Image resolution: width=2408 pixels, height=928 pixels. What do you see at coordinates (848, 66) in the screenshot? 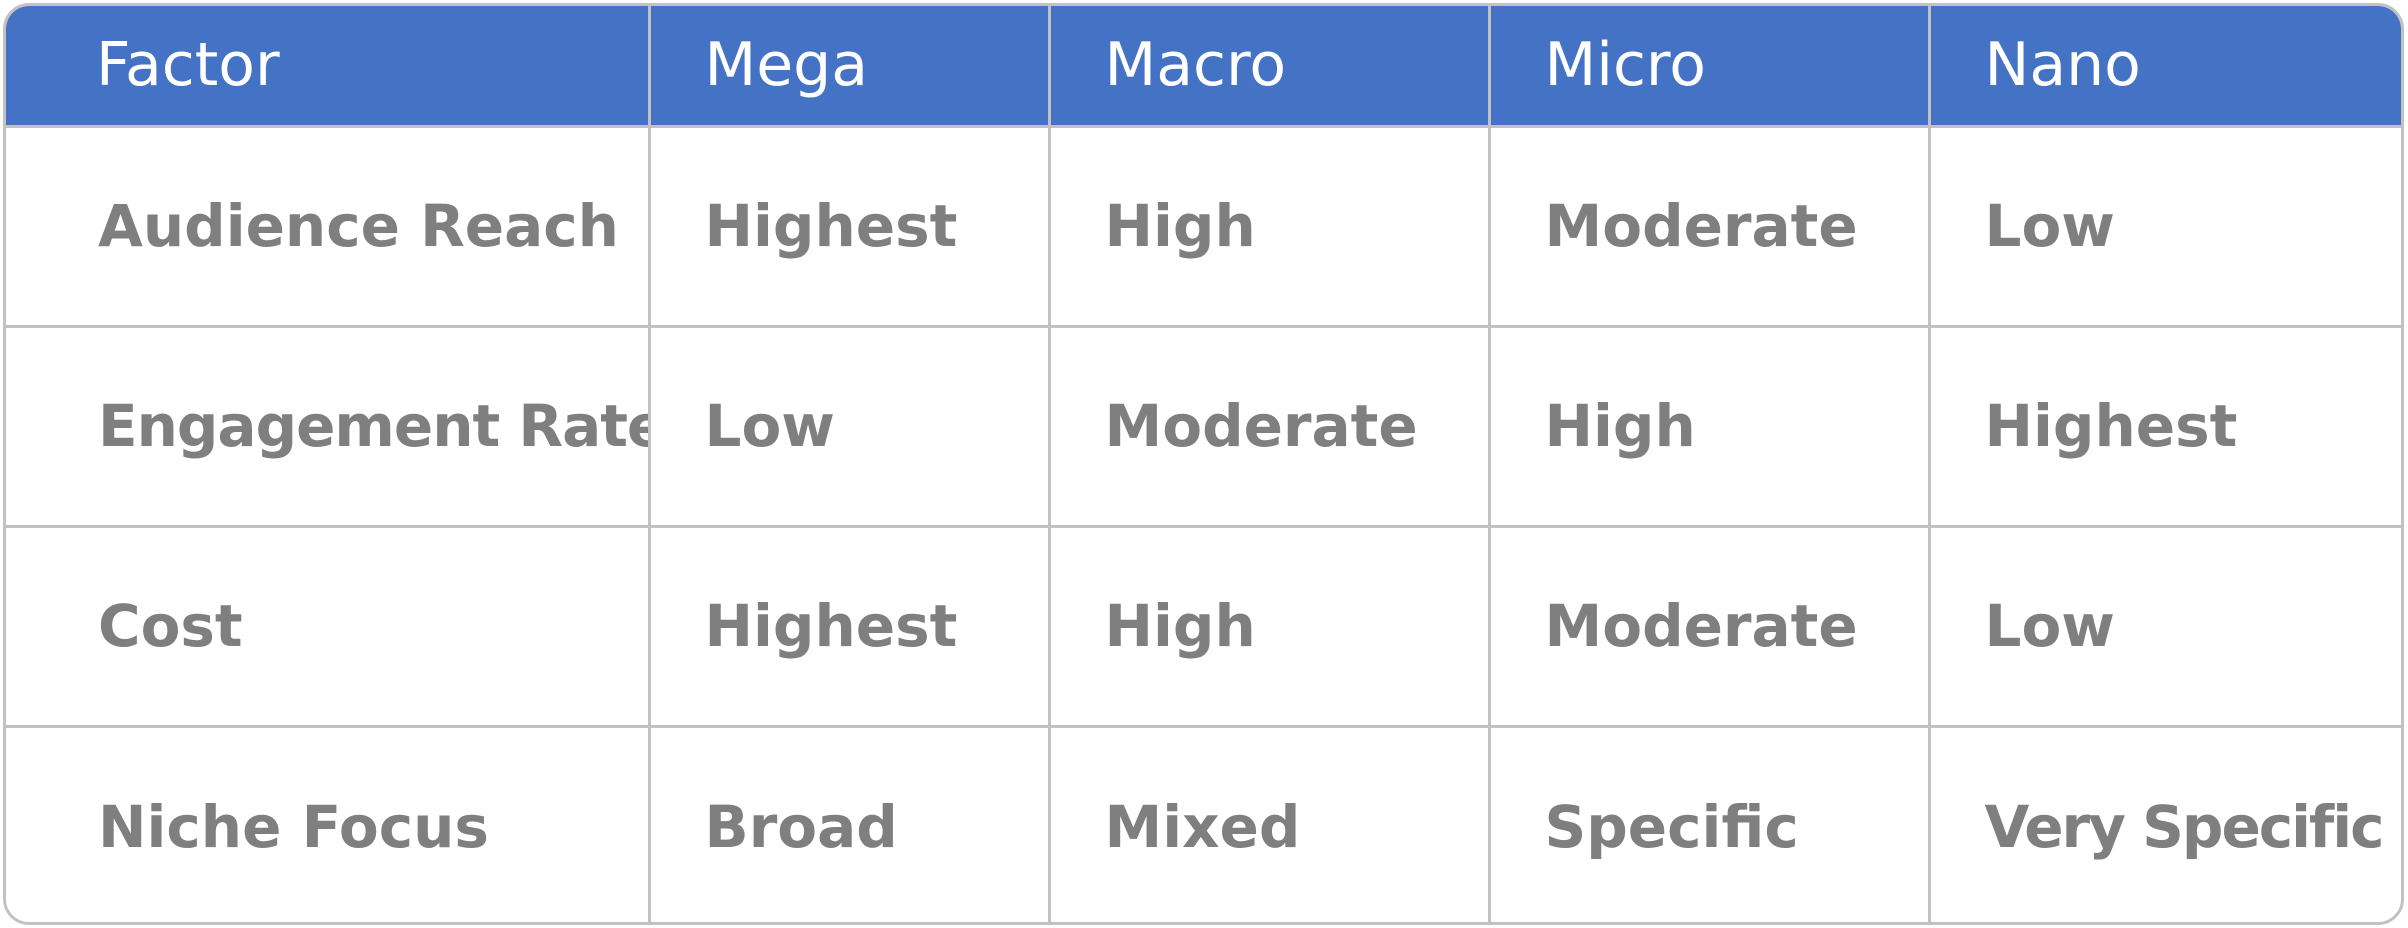
I see `header-mega: Mega` at bounding box center [848, 66].